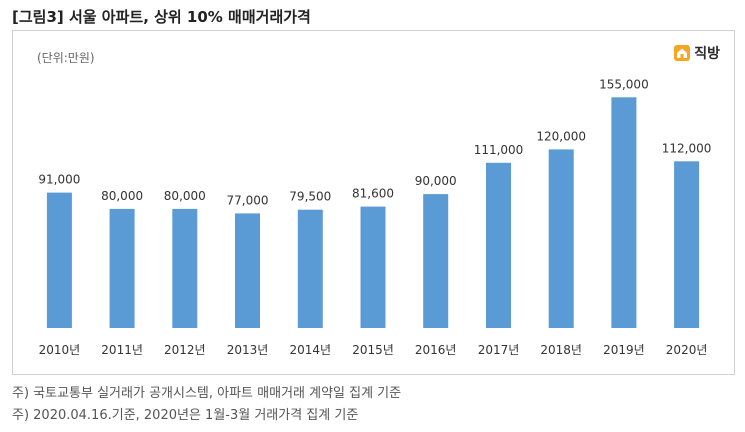 The width and height of the screenshot is (745, 432). I want to click on unit-label: (단위:만원), so click(66, 58).